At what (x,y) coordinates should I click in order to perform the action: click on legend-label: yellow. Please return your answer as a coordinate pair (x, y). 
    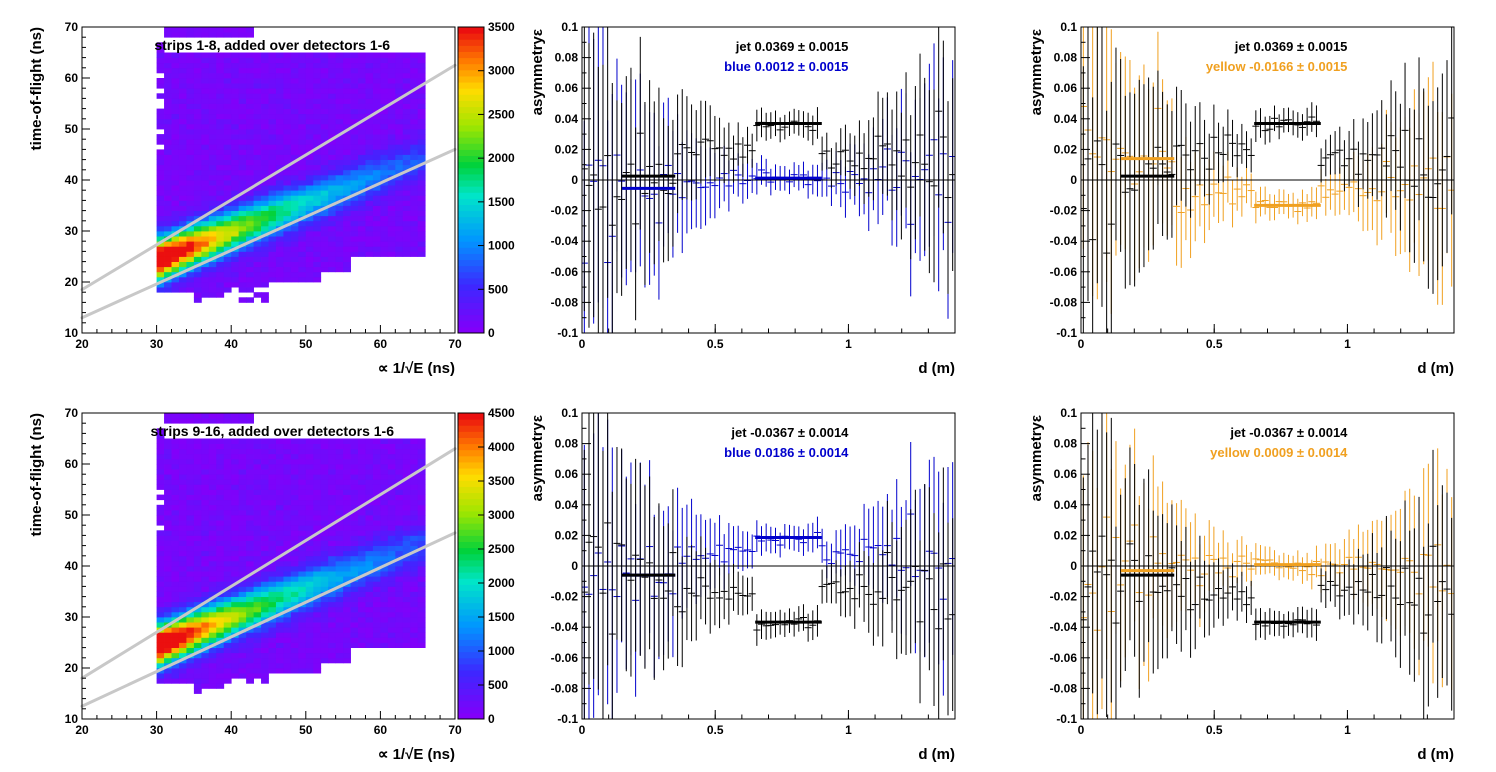
    Looking at the image, I should click on (1226, 66).